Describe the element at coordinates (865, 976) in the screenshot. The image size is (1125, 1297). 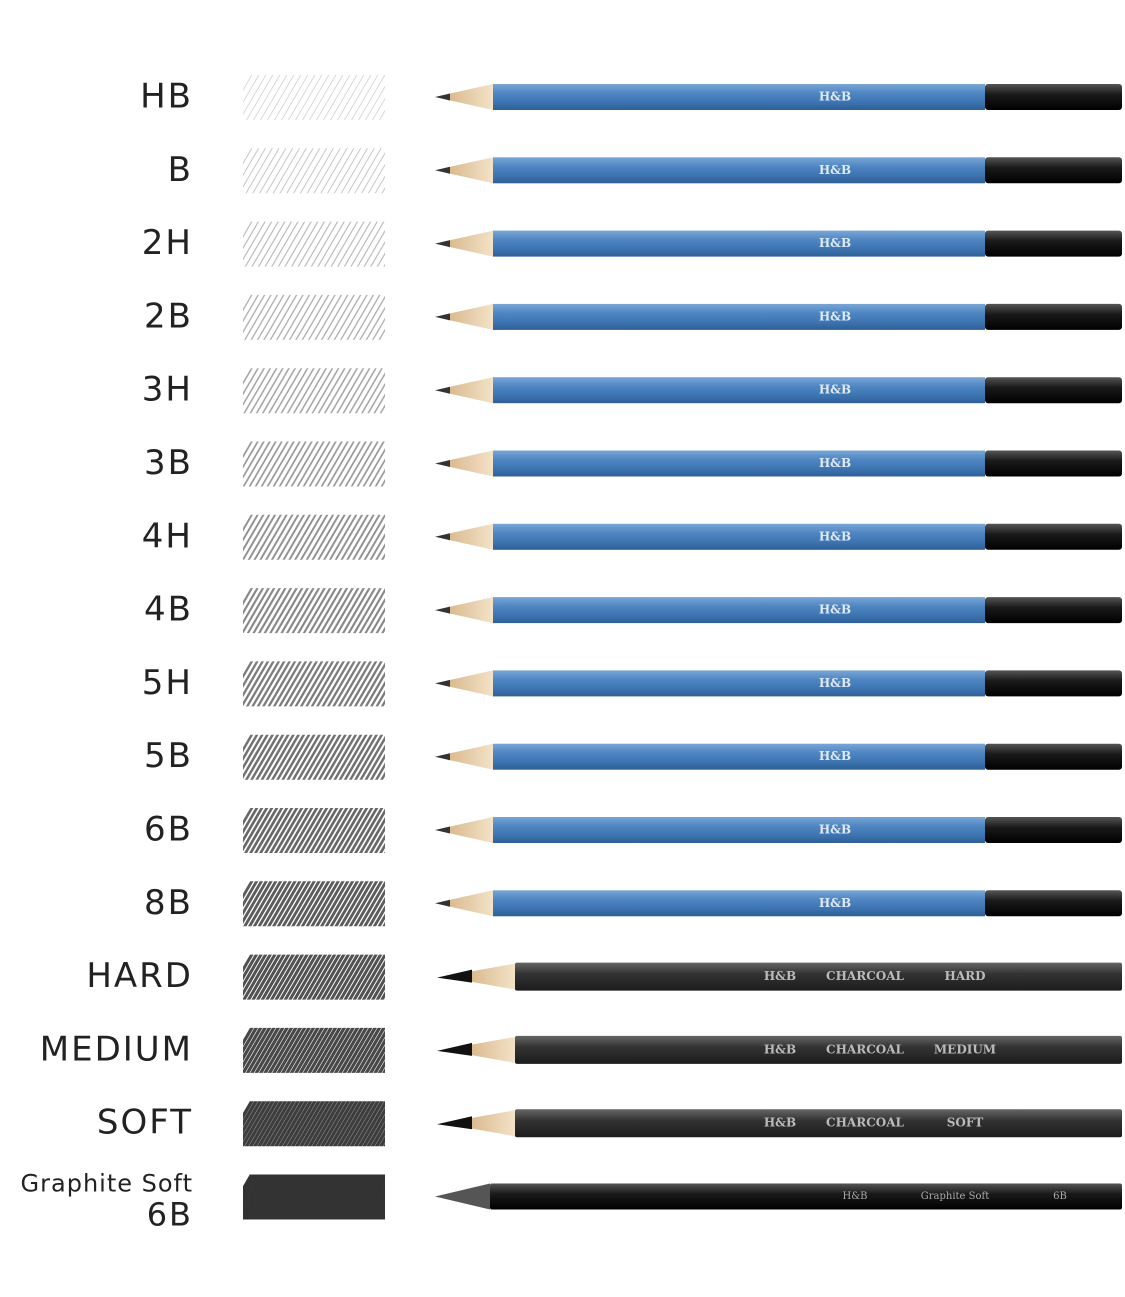
I see `pencil-imprint: CHARCOAL` at that location.